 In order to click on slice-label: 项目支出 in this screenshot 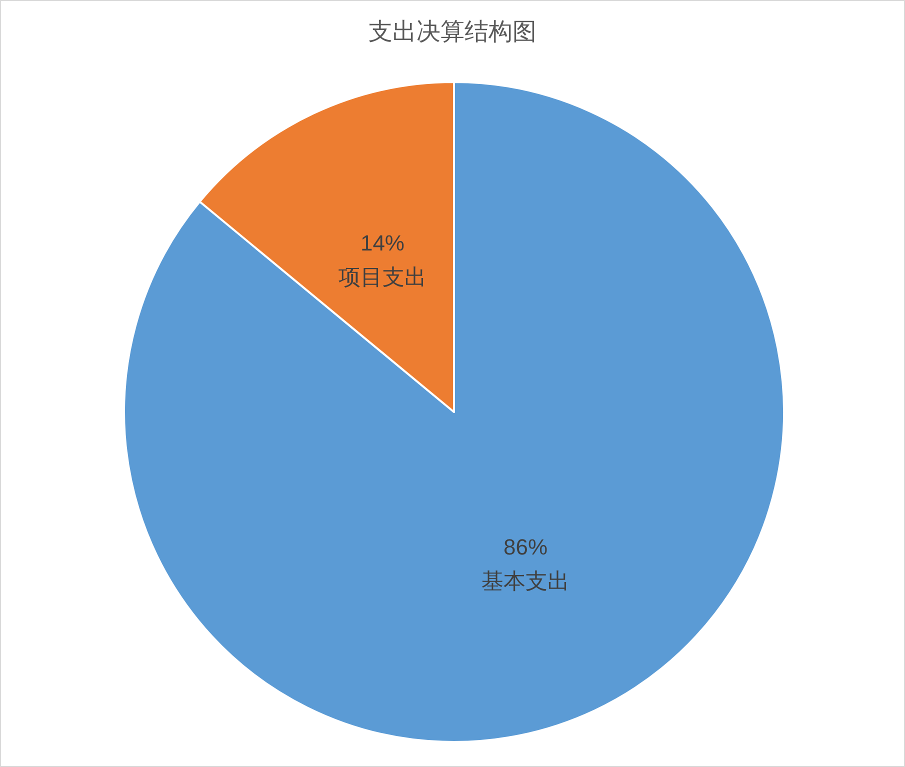, I will do `click(382, 277)`.